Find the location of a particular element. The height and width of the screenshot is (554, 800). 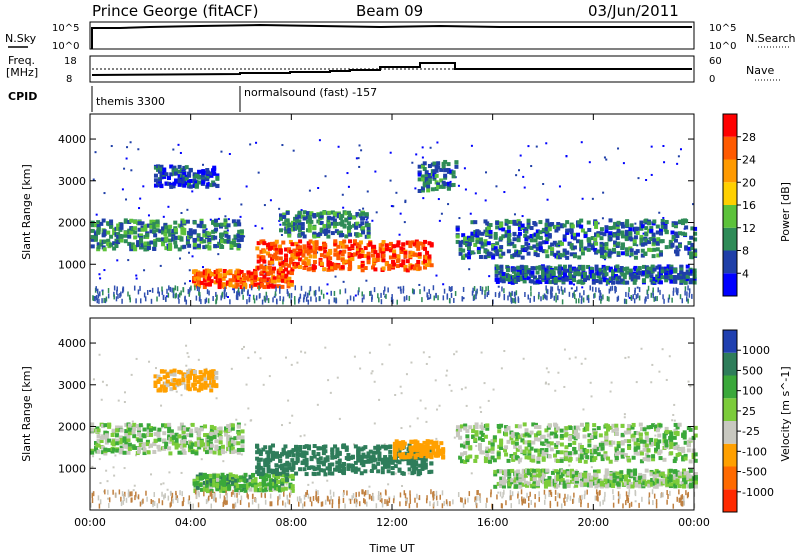

y-tick-label: 2000 is located at coordinates (72, 223).